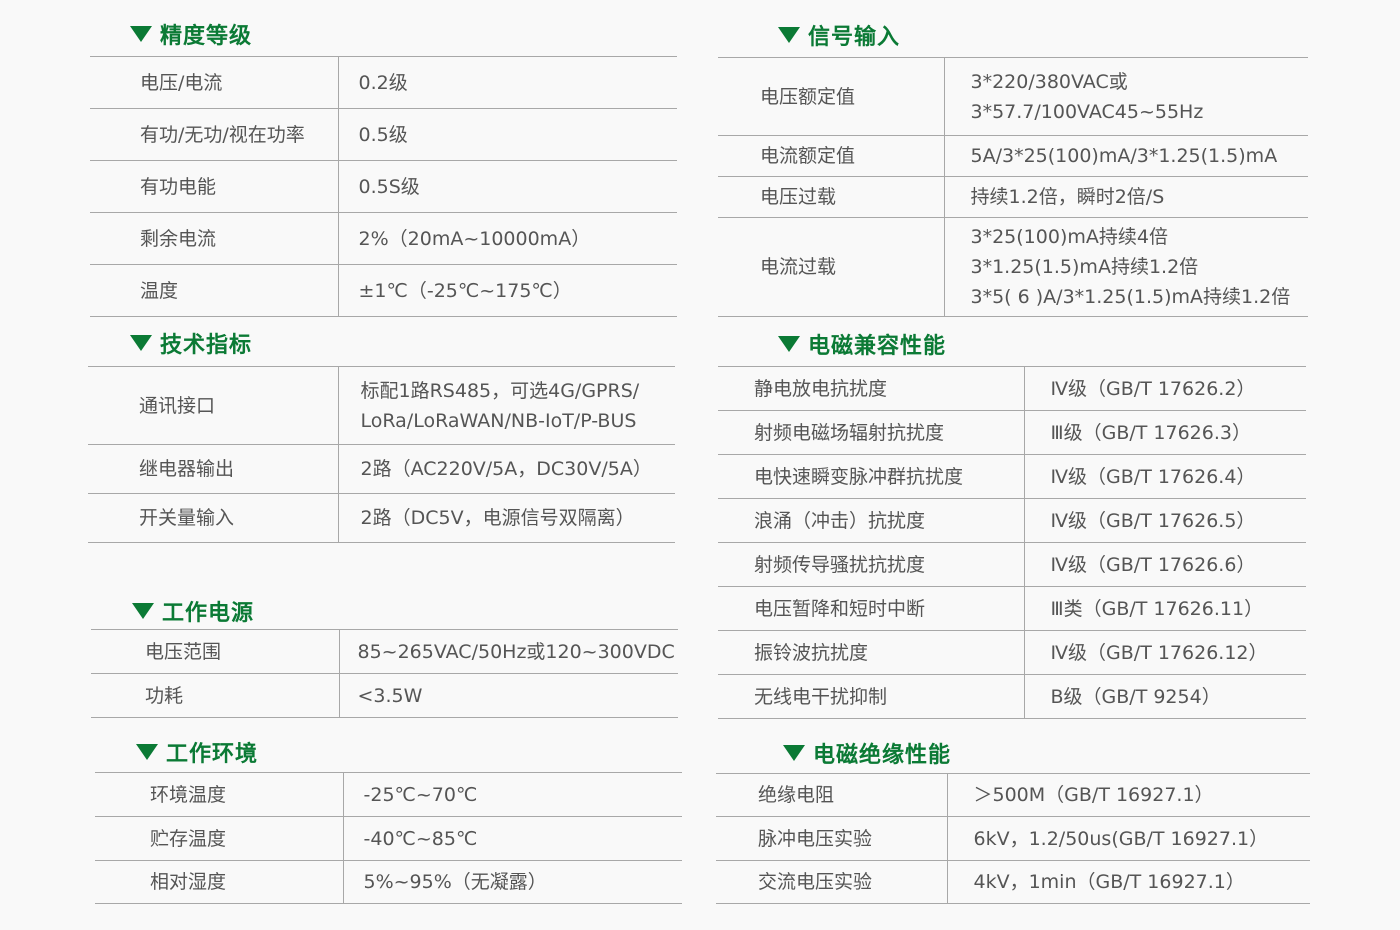 This screenshot has height=930, width=1400. What do you see at coordinates (389, 186) in the screenshot?
I see `row-value-line: 0.5S级` at bounding box center [389, 186].